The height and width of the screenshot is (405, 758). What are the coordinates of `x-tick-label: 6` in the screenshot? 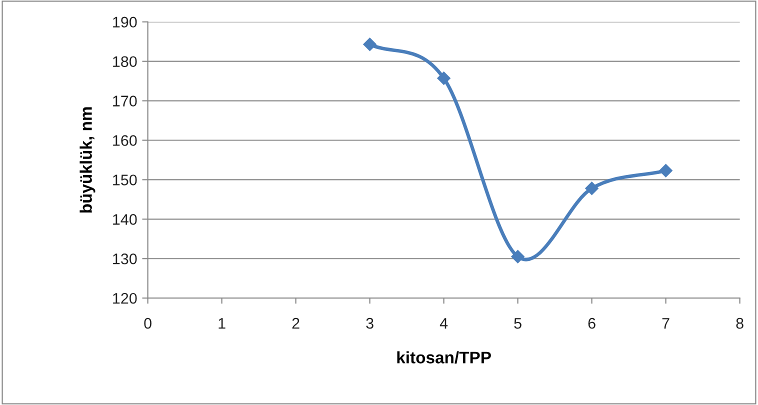 It's located at (592, 323).